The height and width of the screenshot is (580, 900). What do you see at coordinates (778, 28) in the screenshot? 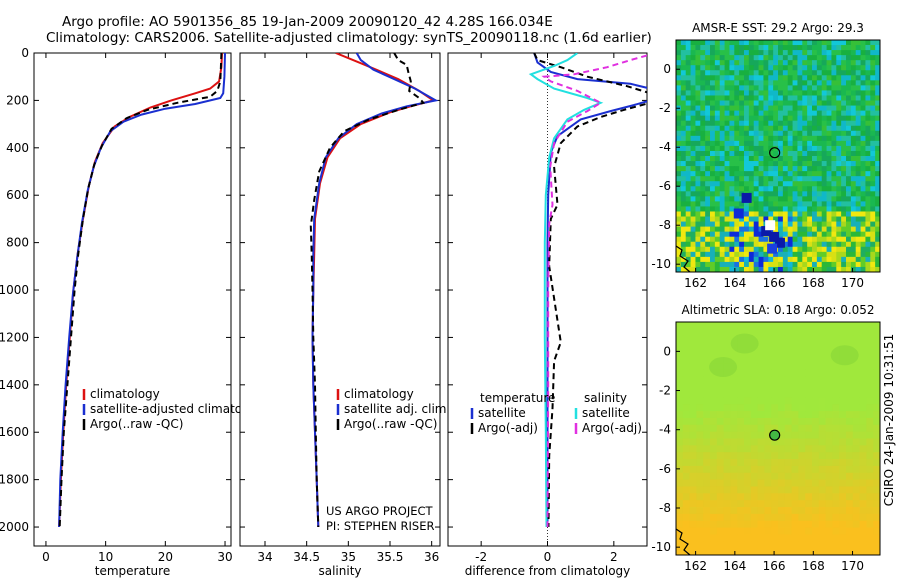
I see `amsre_sst_map-title: AMSR-E SST: 29.2 Argo: 29.3` at bounding box center [778, 28].